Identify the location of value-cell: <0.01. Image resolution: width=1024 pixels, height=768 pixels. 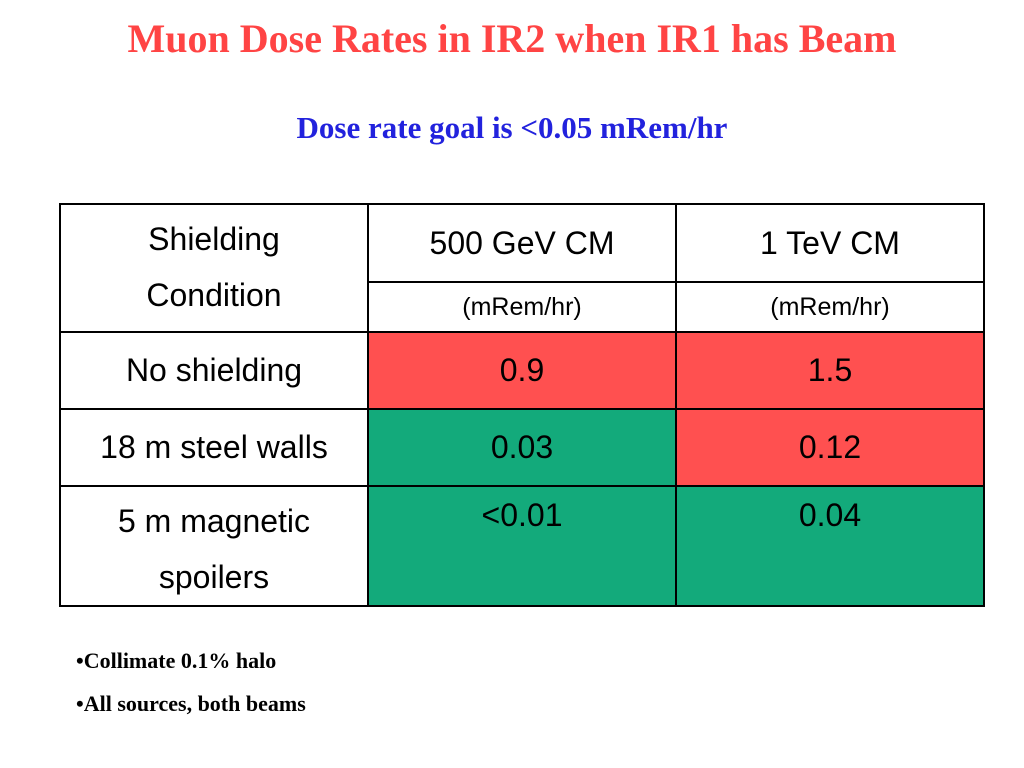
(522, 546).